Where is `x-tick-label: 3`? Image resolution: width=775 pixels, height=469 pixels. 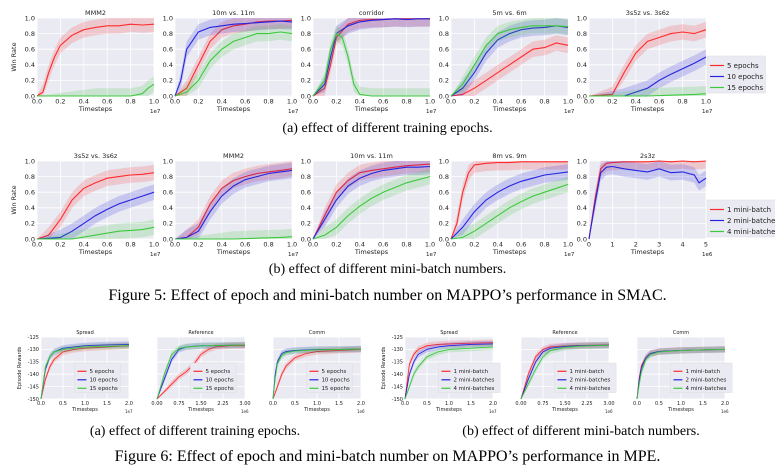
x-tick-label: 3 is located at coordinates (659, 245).